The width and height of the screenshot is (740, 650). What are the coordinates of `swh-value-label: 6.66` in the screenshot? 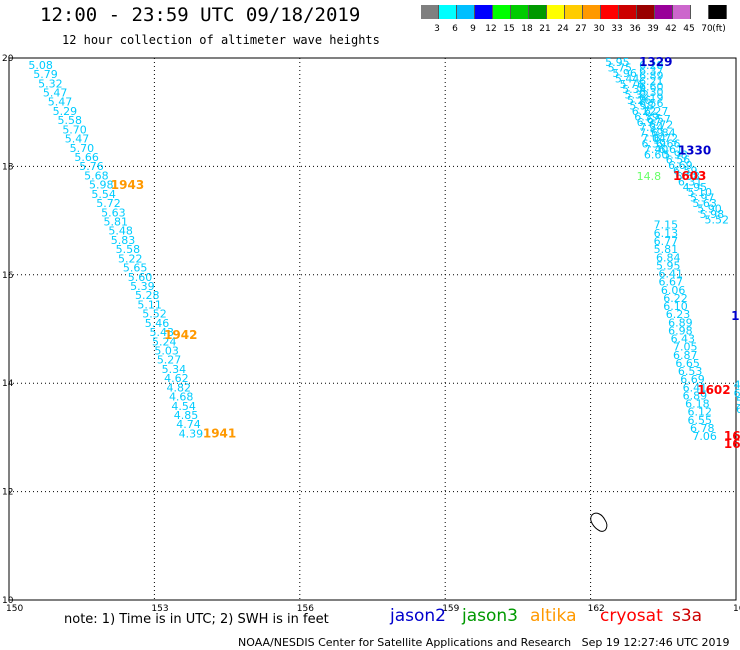 It's located at (668, 143).